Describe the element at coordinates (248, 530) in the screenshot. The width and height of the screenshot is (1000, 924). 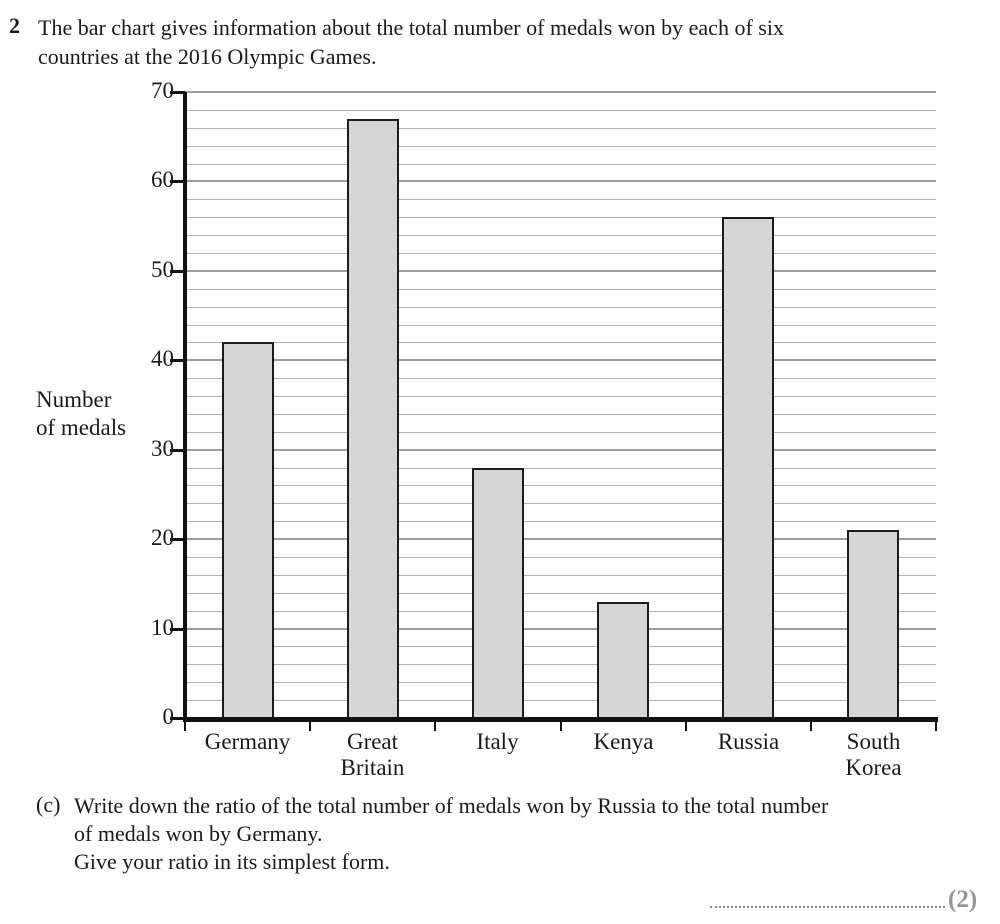
I see `bar-germany` at that location.